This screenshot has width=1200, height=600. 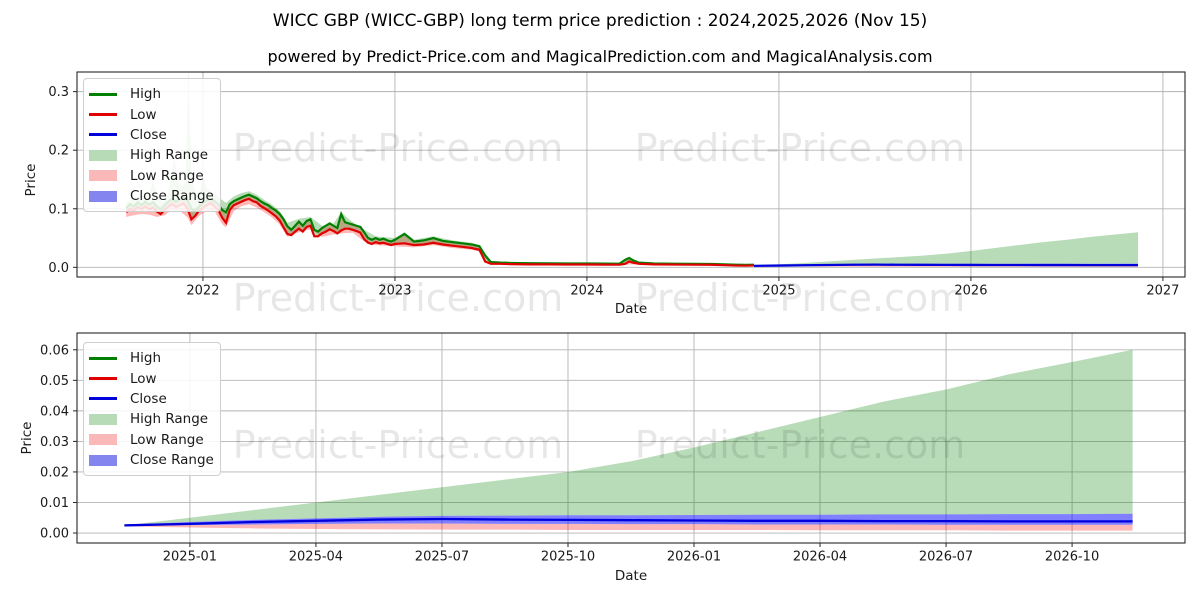 I want to click on svg-text: 2026-04, so click(x=820, y=557).